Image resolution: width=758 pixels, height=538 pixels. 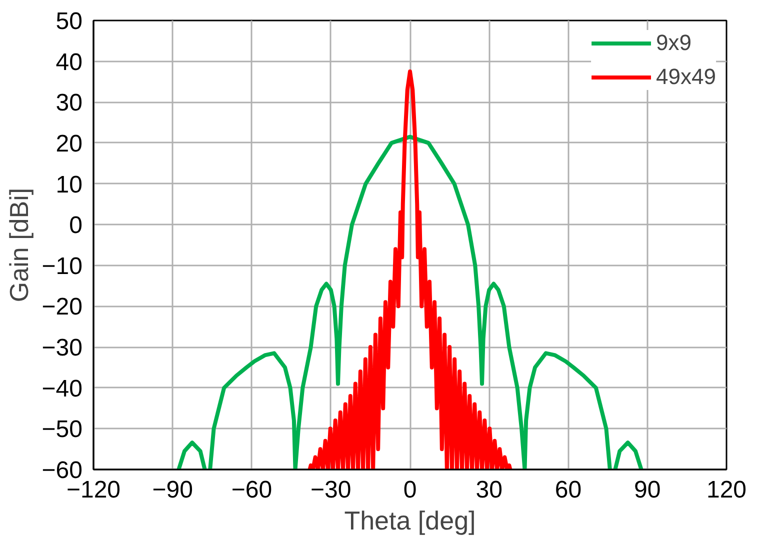 I want to click on x-tick-label: −60, so click(x=251, y=490).